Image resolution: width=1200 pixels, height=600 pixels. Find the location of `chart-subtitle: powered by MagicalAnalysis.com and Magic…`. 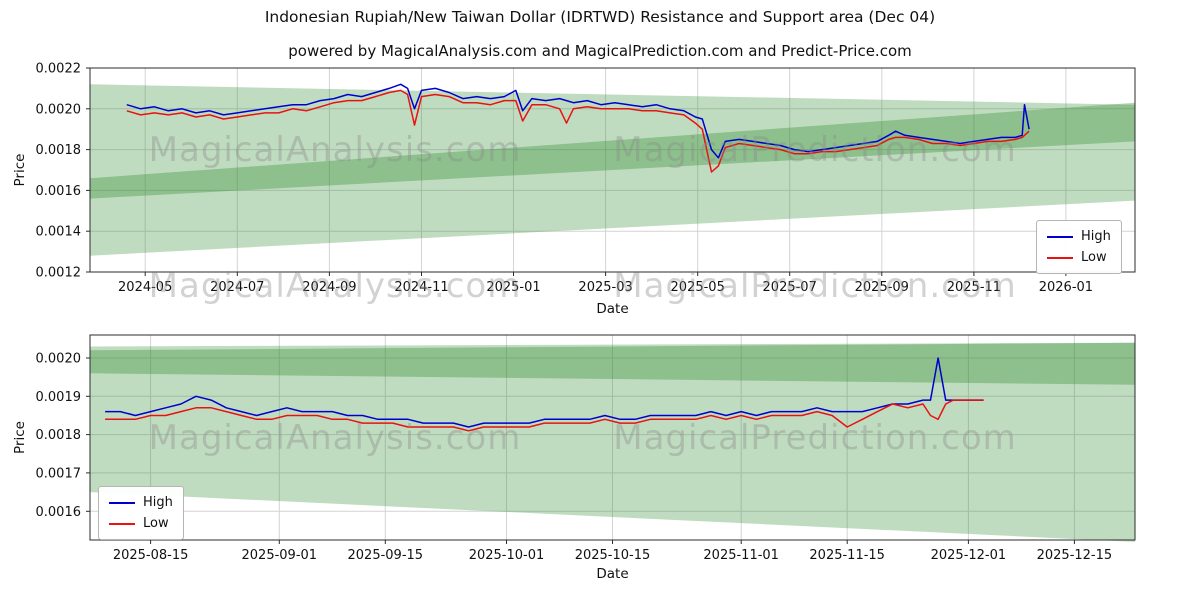

chart-subtitle: powered by MagicalAnalysis.com and Magic… is located at coordinates (600, 51).